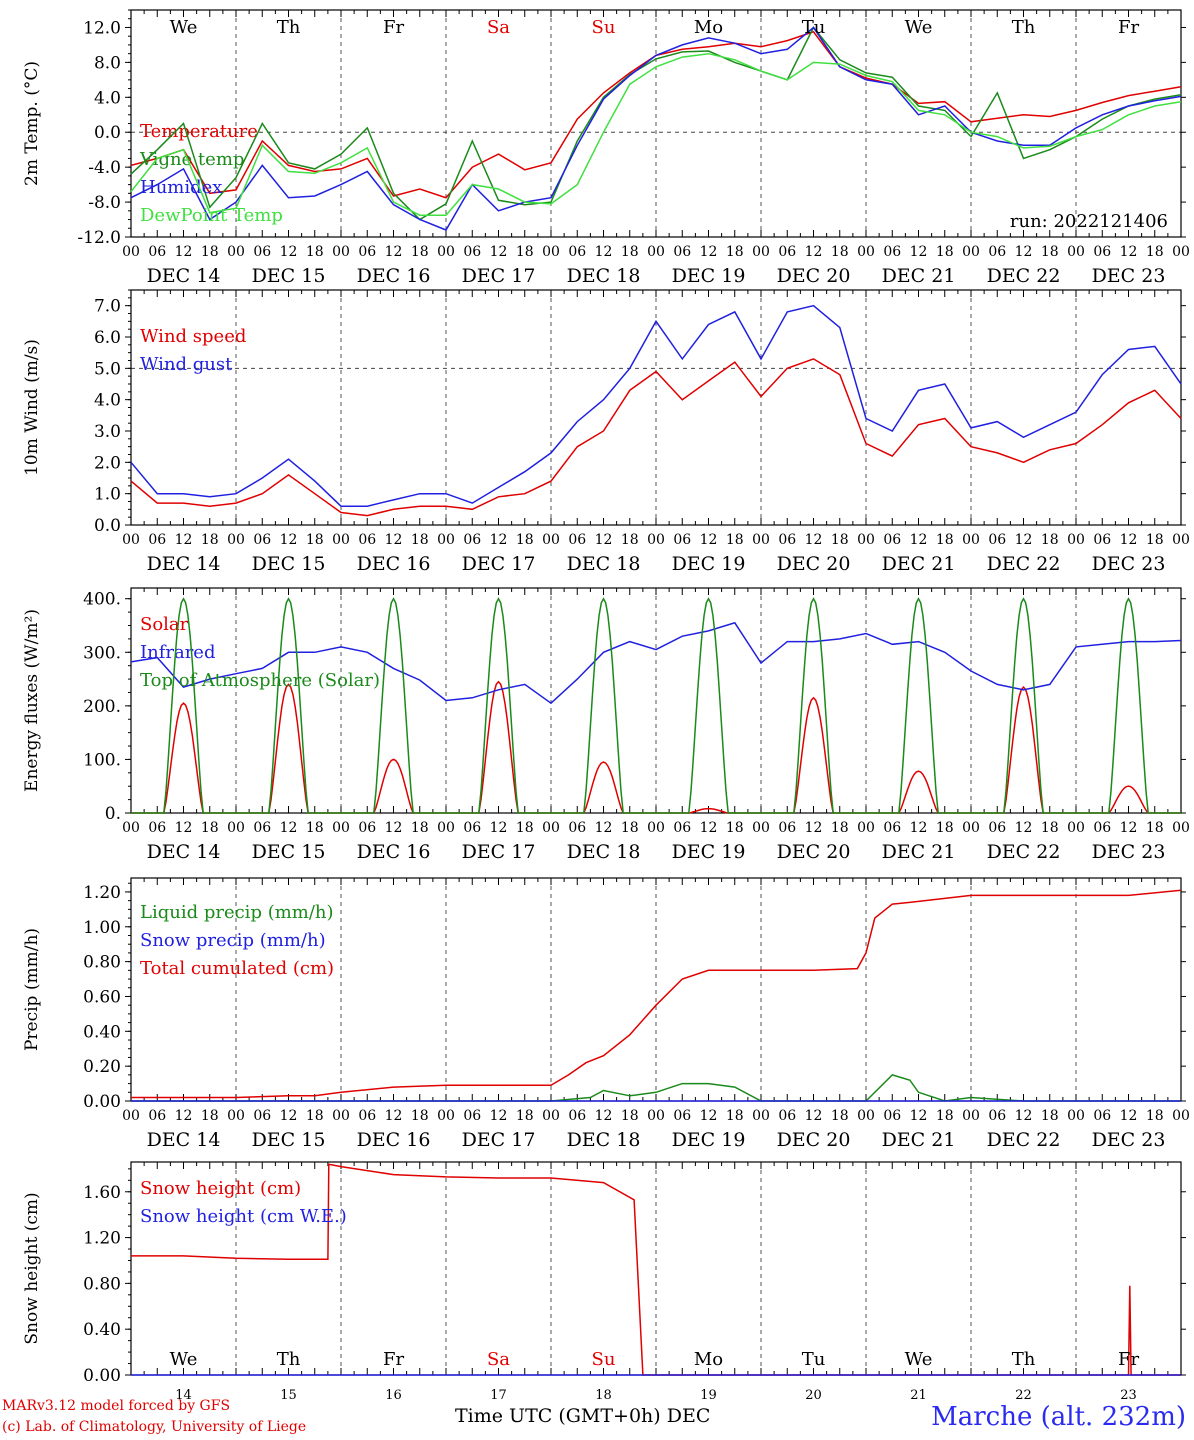 This screenshot has width=1194, height=1440. Describe the element at coordinates (289, 276) in the screenshot. I see `date-label: DEC 15` at that location.